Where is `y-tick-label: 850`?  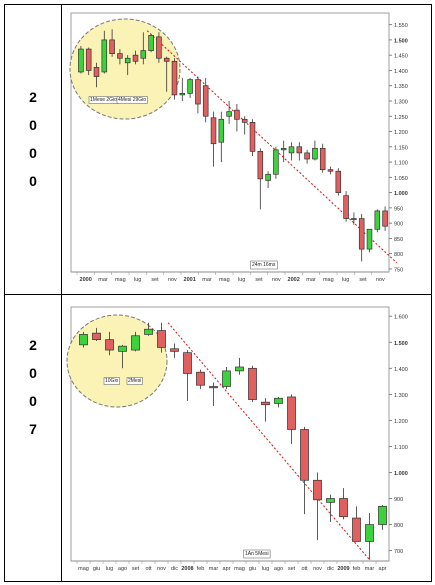 y-tick-label: 850 is located at coordinates (398, 240).